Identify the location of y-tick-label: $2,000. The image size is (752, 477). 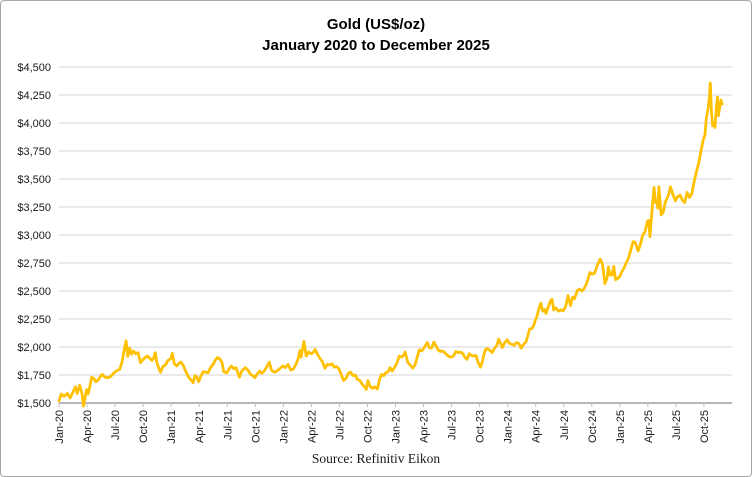
(34, 348).